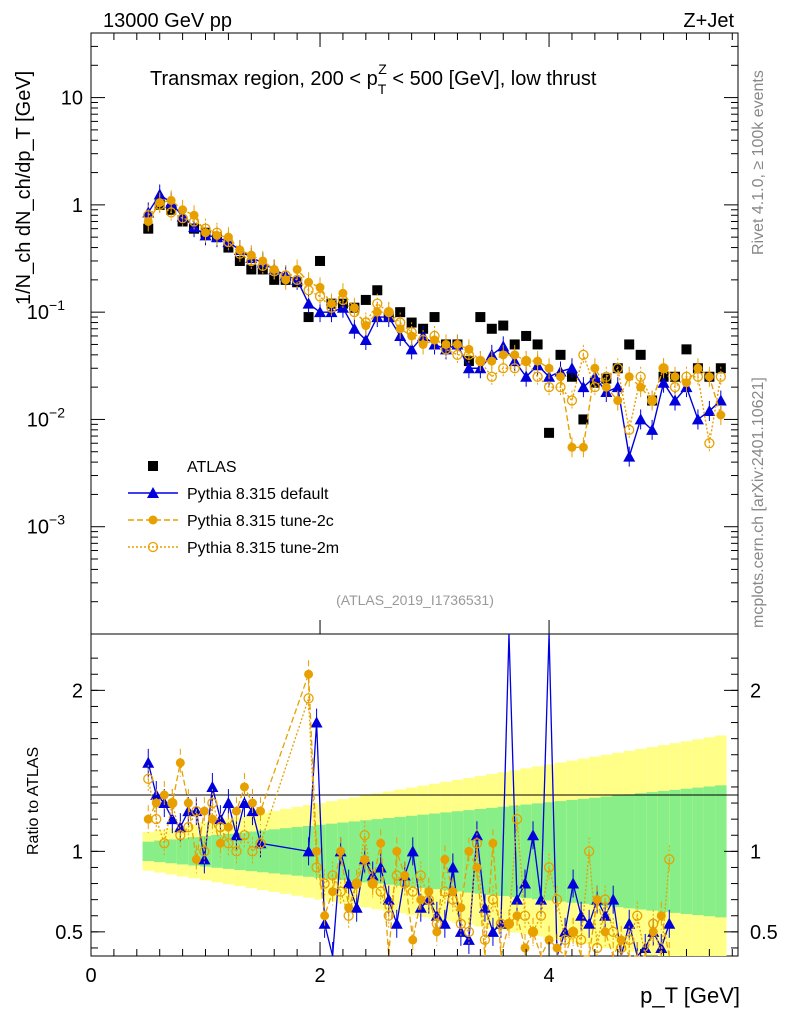 The height and width of the screenshot is (1024, 786). I want to click on legend-marker, so click(153, 520).